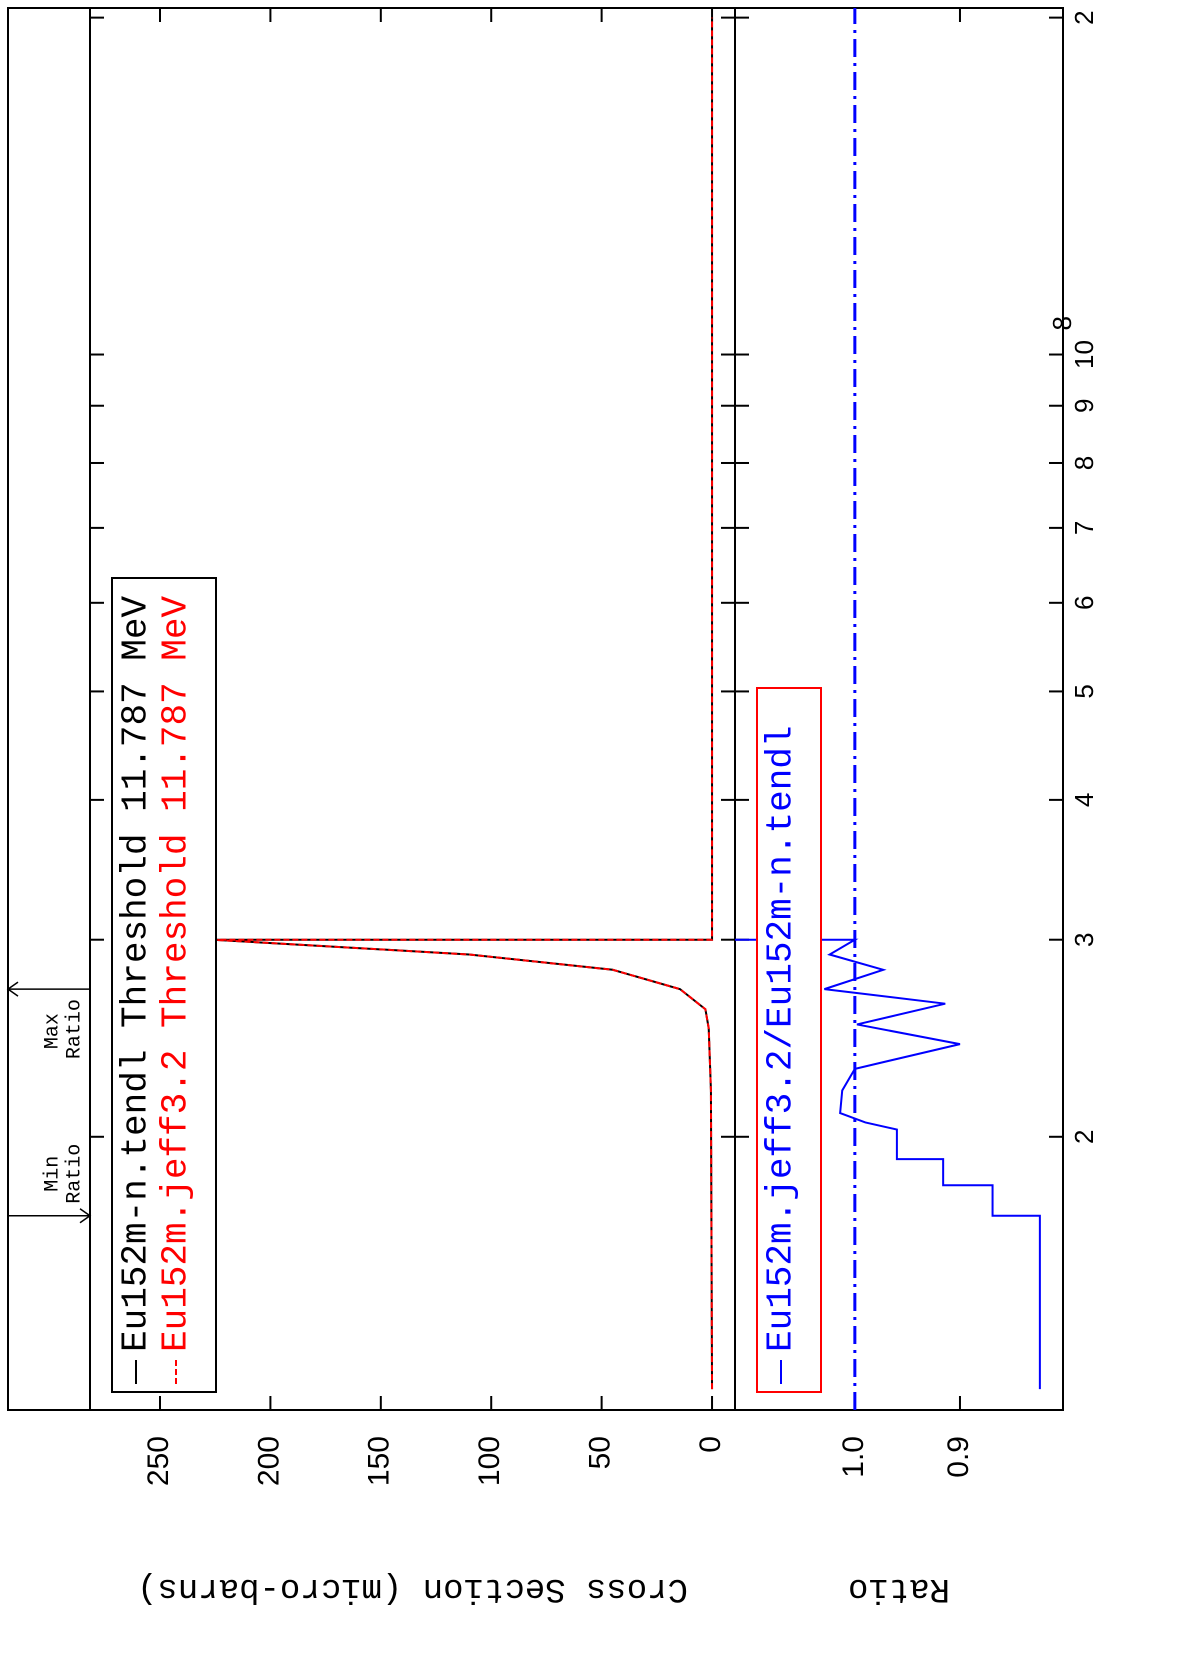 This screenshot has width=1184, height=1661. Describe the element at coordinates (781, 1038) in the screenshot. I see `legend-label: Eu152m.jeff3.2/Eu152m-n.tendl` at that location.